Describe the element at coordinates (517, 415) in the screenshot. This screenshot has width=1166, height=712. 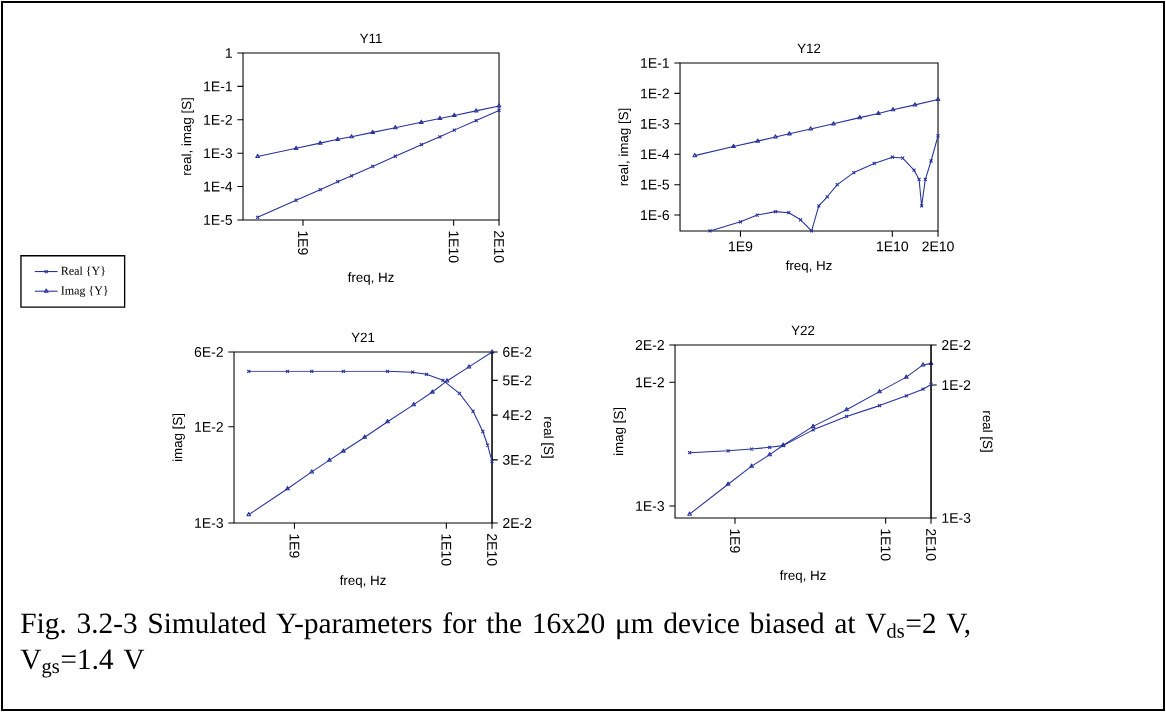
I see `y-tick-label: 4E-2` at that location.